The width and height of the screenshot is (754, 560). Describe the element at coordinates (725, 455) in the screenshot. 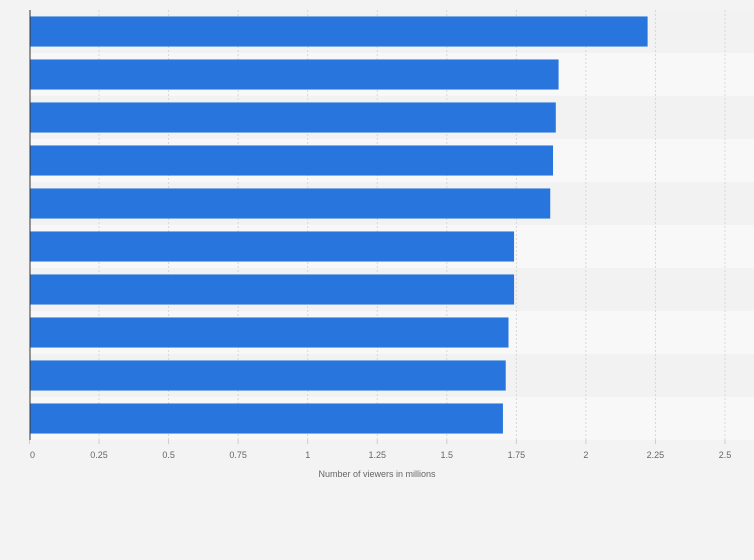

I see `x-tick-label: 2.5` at that location.